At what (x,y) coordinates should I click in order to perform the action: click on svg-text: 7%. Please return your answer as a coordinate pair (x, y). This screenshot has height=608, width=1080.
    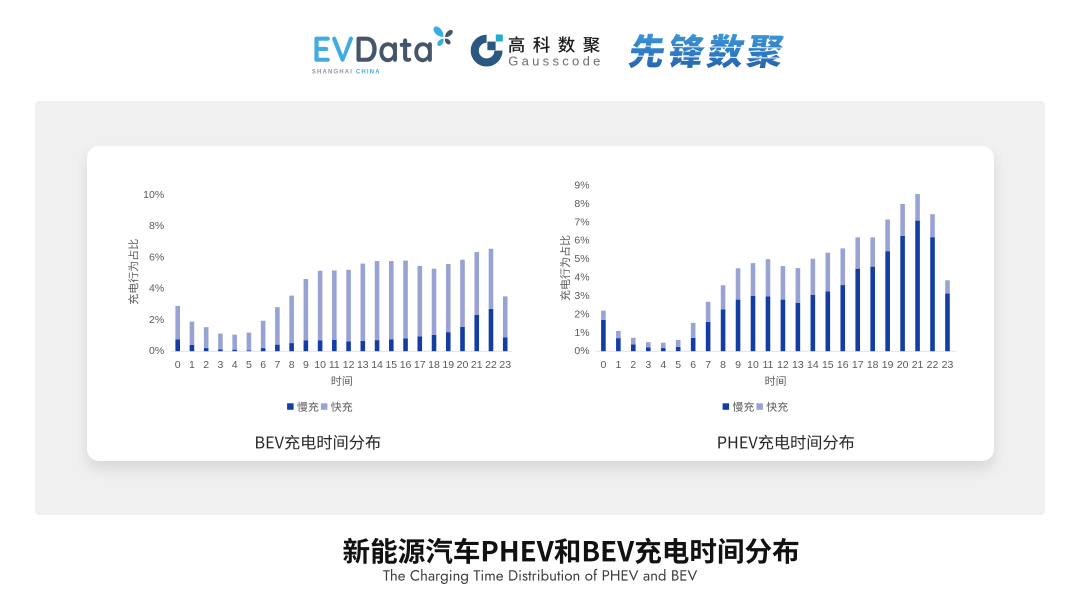
    Looking at the image, I should click on (581, 222).